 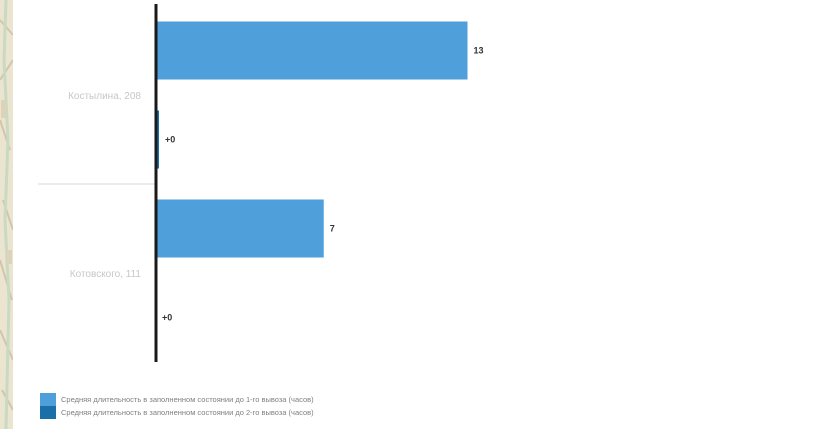 I want to click on data-label: 7, so click(x=332, y=229).